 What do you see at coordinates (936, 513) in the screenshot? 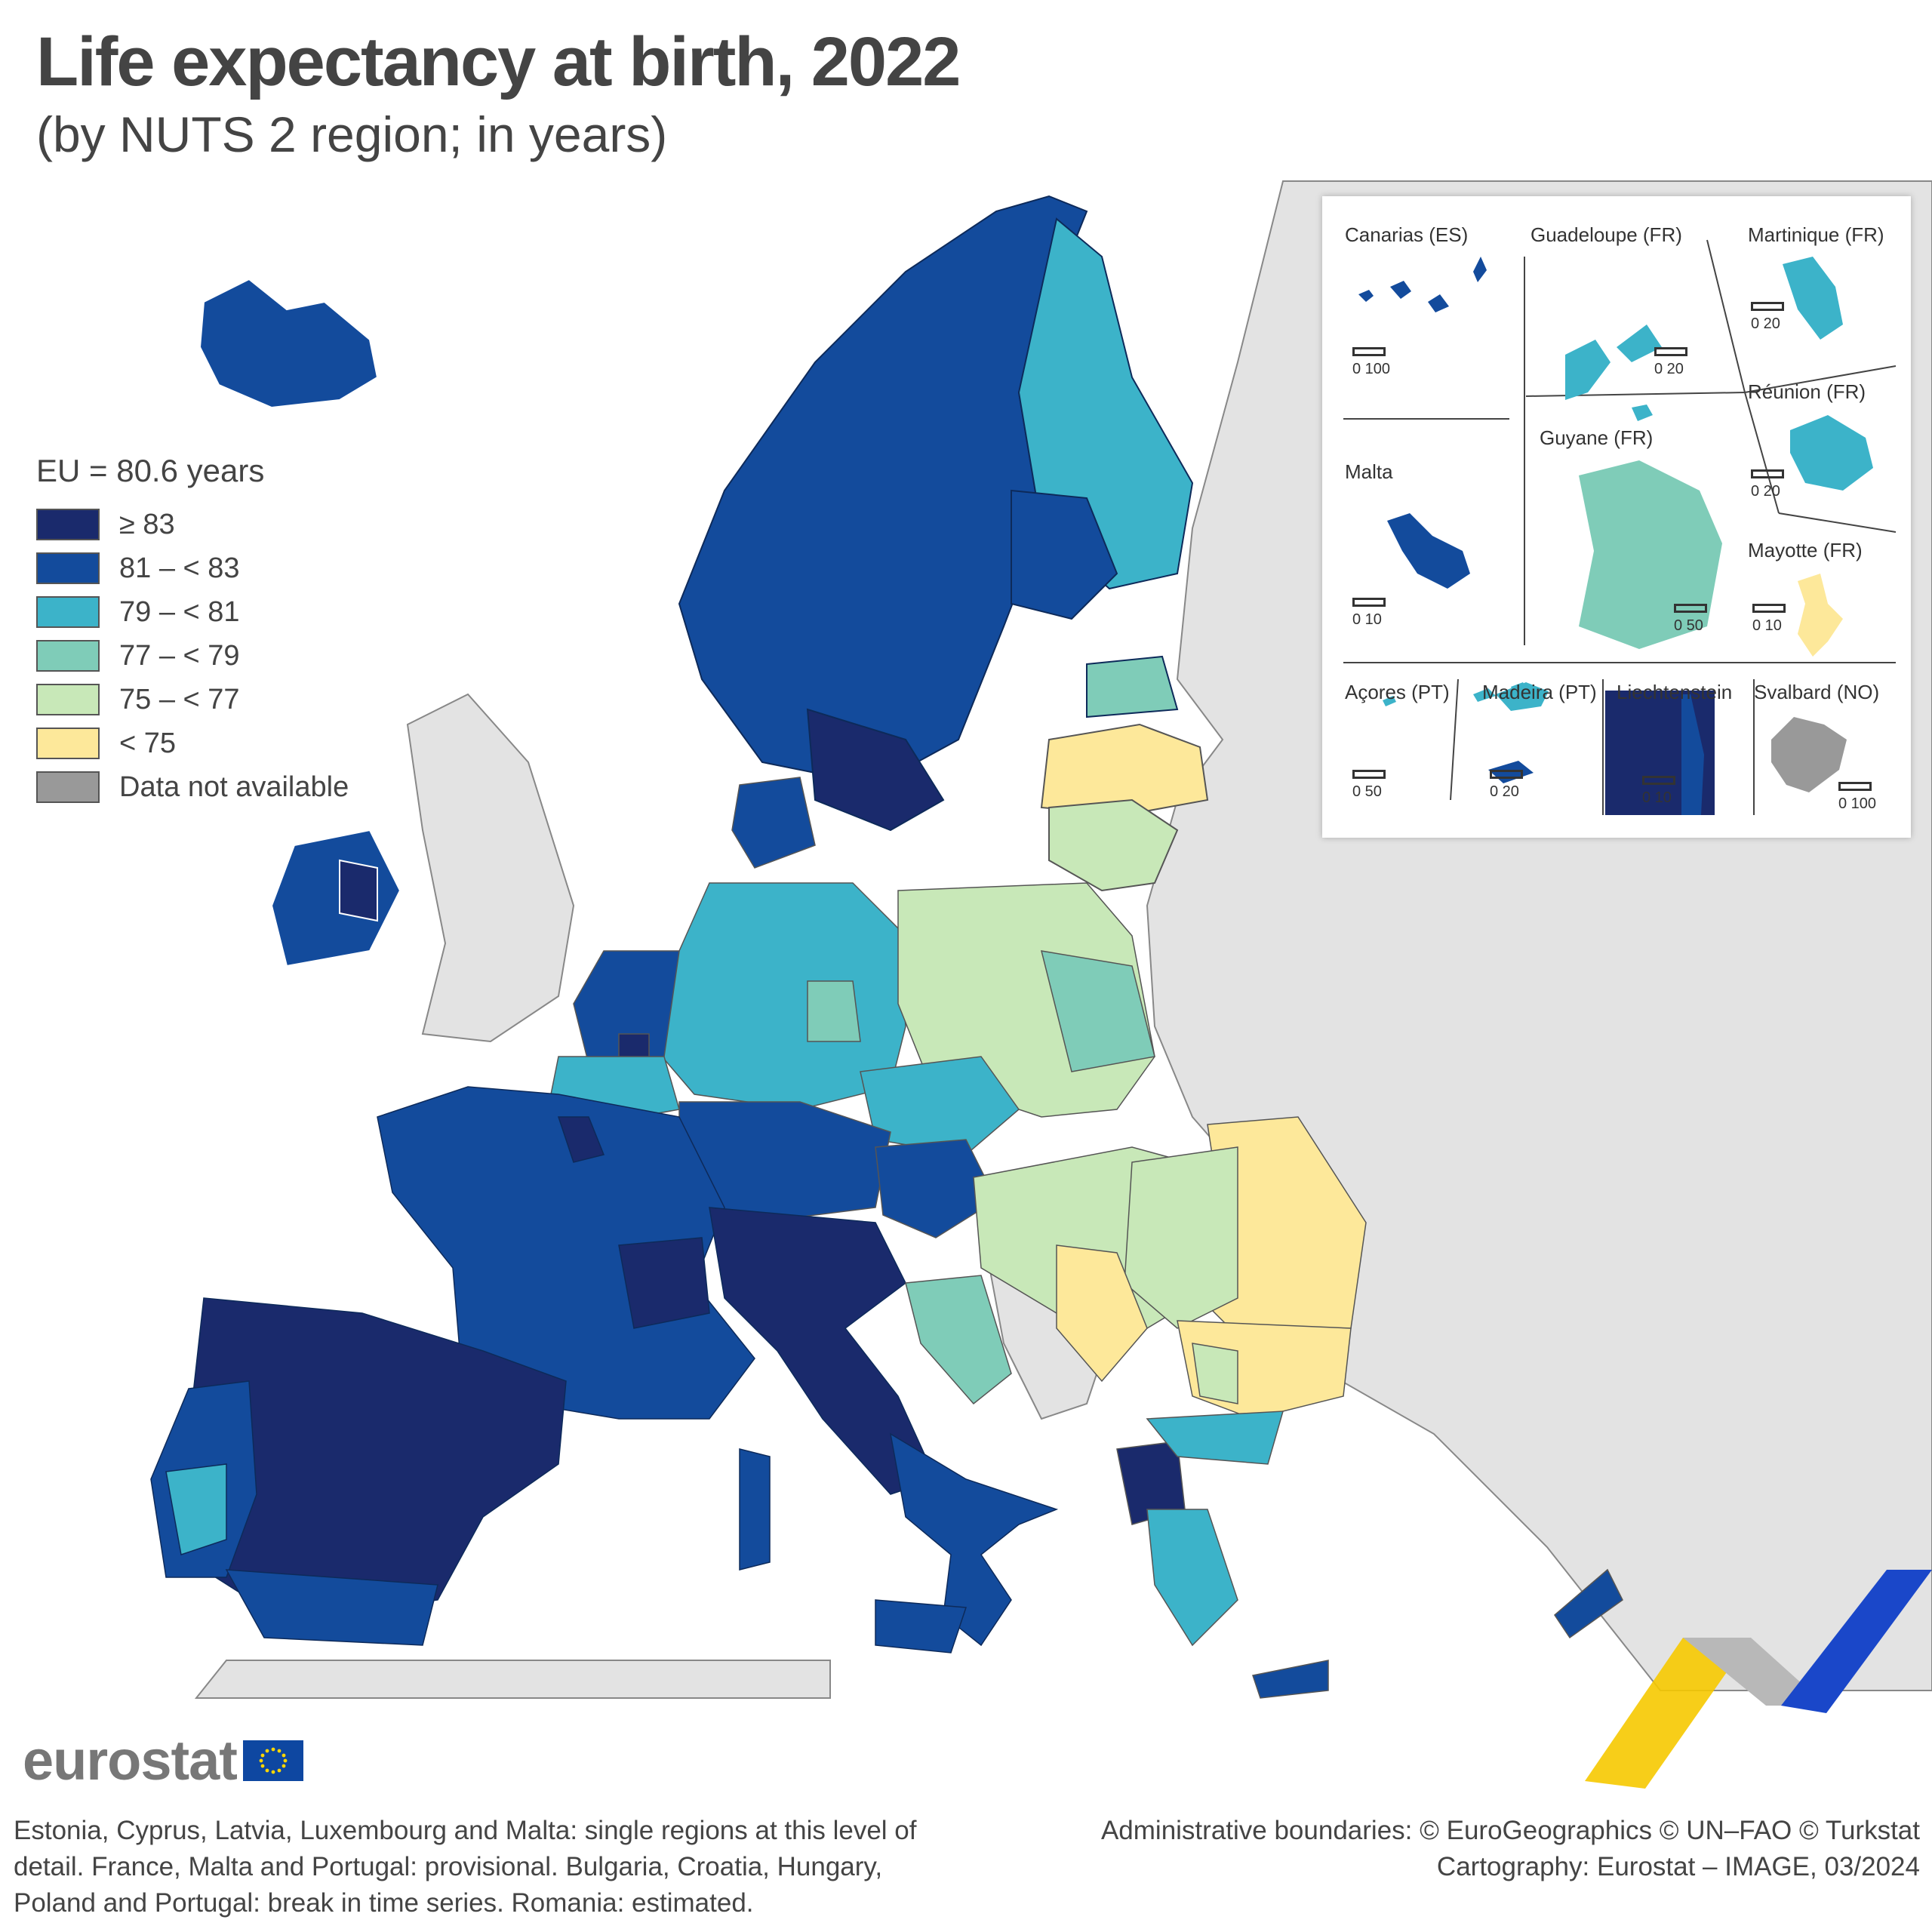
I see `scandinavia-regions` at bounding box center [936, 513].